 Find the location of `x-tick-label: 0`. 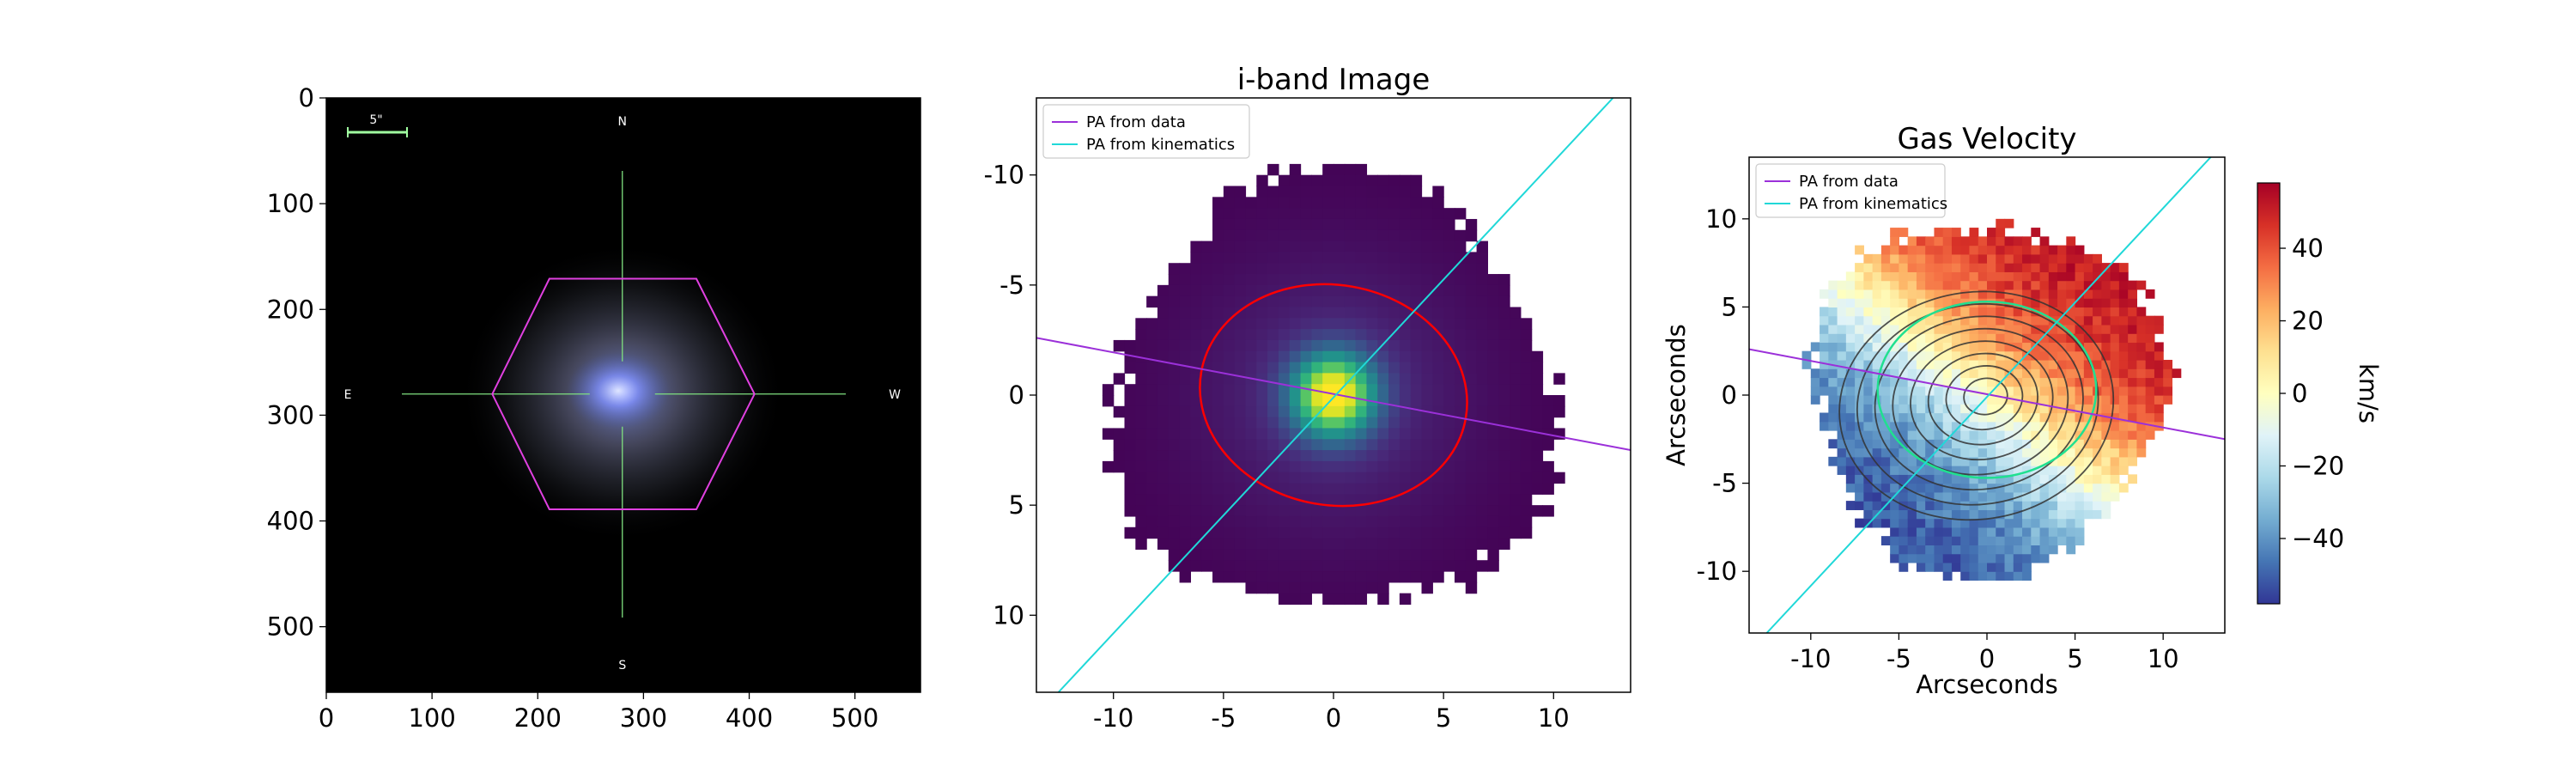

x-tick-label: 0 is located at coordinates (1334, 718).